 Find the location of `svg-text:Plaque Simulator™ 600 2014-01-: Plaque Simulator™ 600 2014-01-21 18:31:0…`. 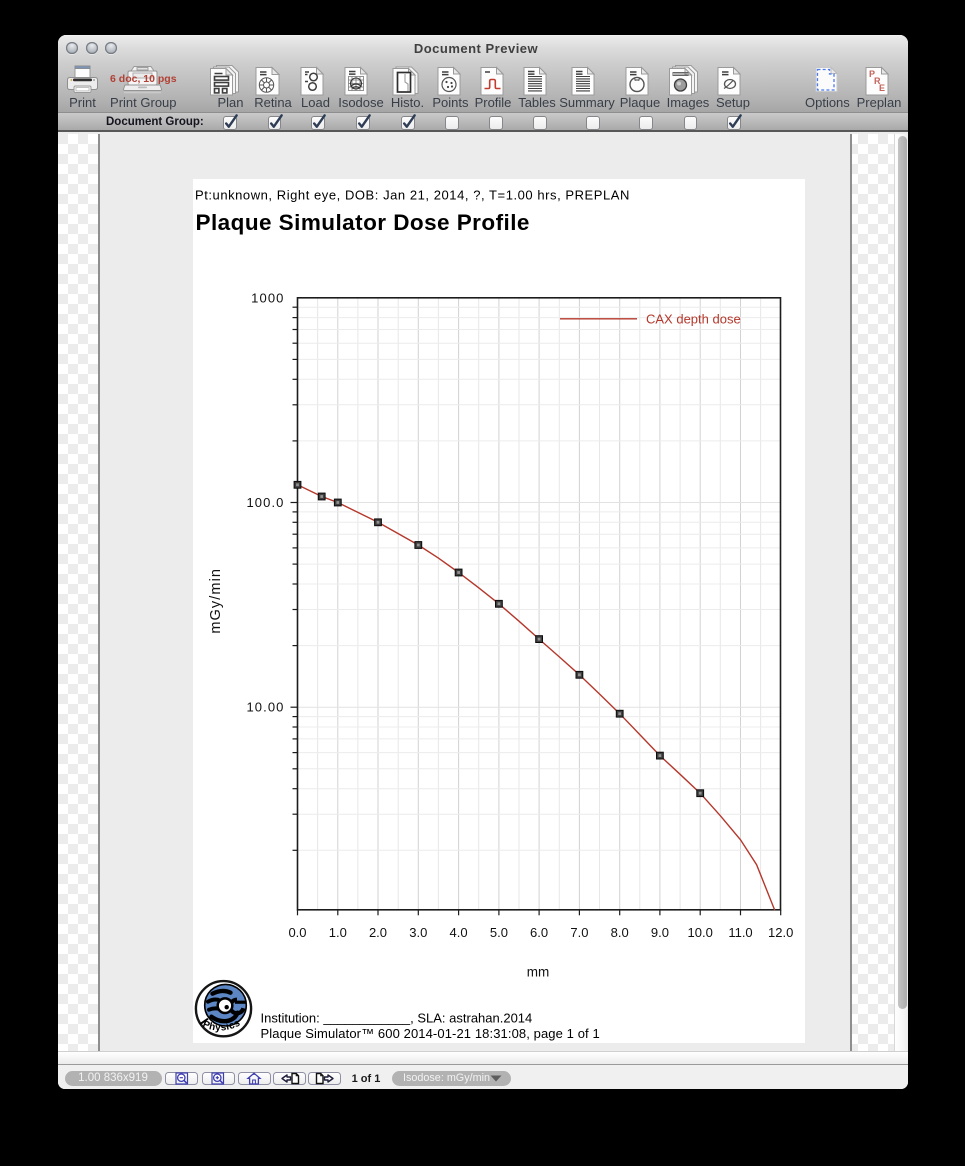

svg-text:Plaque Simulator™ 600 2014-01-: Plaque Simulator™ 600 2014-01-21 18:31:0… is located at coordinates (430, 1033).